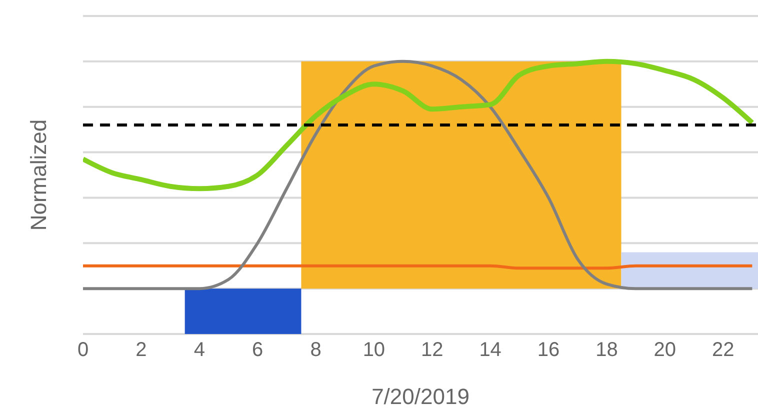 The image size is (758, 414). What do you see at coordinates (421, 396) in the screenshot?
I see `x-axis-title: 7/20/2019` at bounding box center [421, 396].